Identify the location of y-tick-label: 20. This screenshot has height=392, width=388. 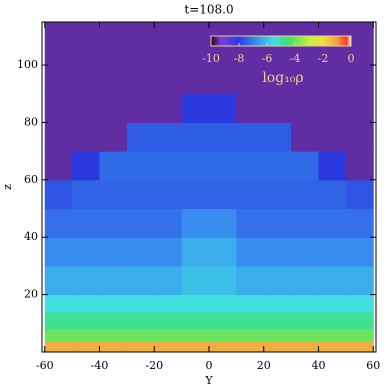
(31, 294).